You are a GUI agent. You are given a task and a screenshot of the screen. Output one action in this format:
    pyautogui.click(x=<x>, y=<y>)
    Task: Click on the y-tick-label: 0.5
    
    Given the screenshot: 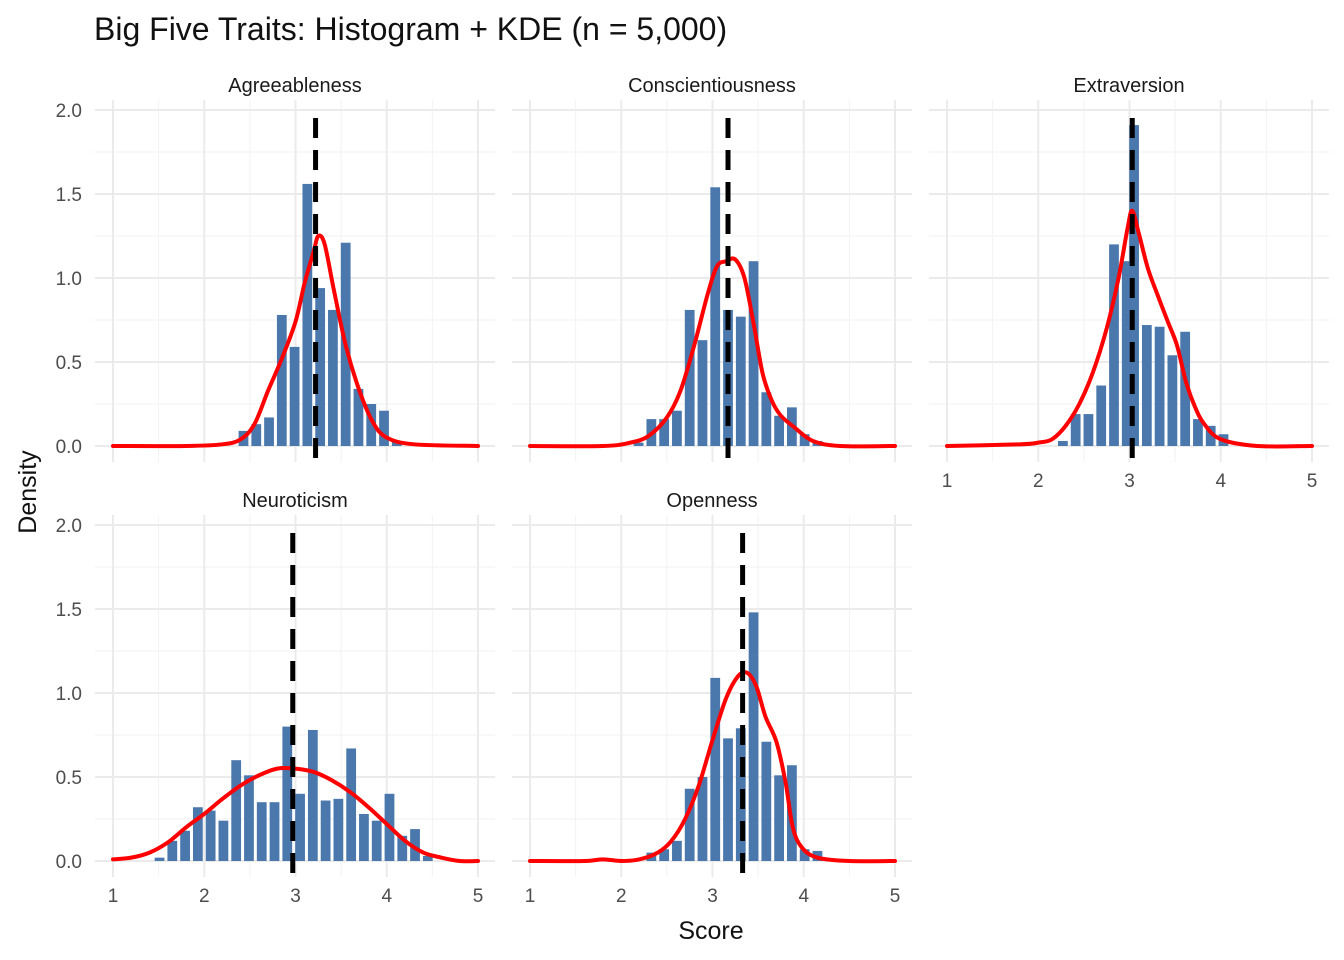 What is the action you would take?
    pyautogui.click(x=69, y=363)
    